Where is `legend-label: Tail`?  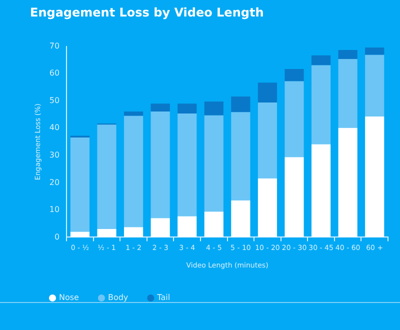
legend-label: Tail is located at coordinates (163, 297).